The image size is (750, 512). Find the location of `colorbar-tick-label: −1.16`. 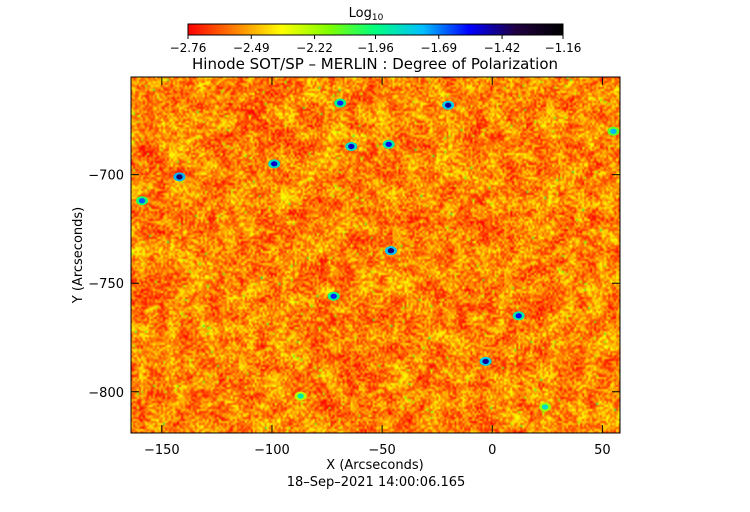

colorbar-tick-label: −1.16 is located at coordinates (563, 48).